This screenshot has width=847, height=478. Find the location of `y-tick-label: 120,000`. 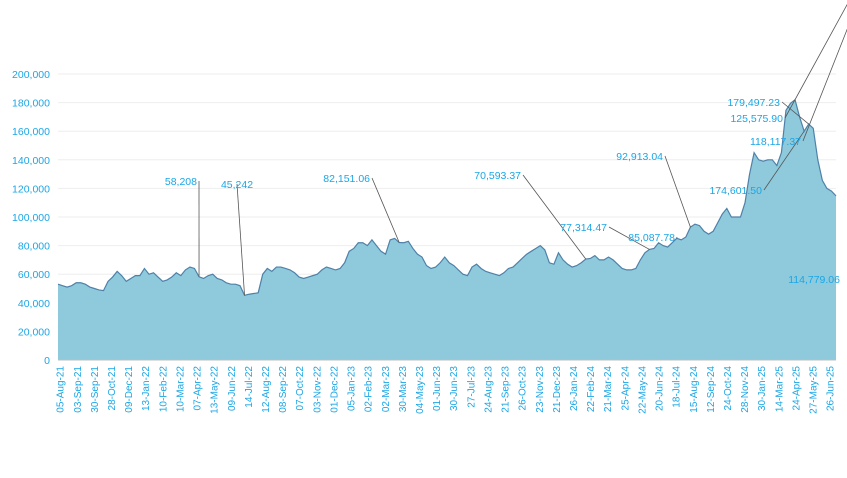

y-tick-label: 120,000 is located at coordinates (31, 189).